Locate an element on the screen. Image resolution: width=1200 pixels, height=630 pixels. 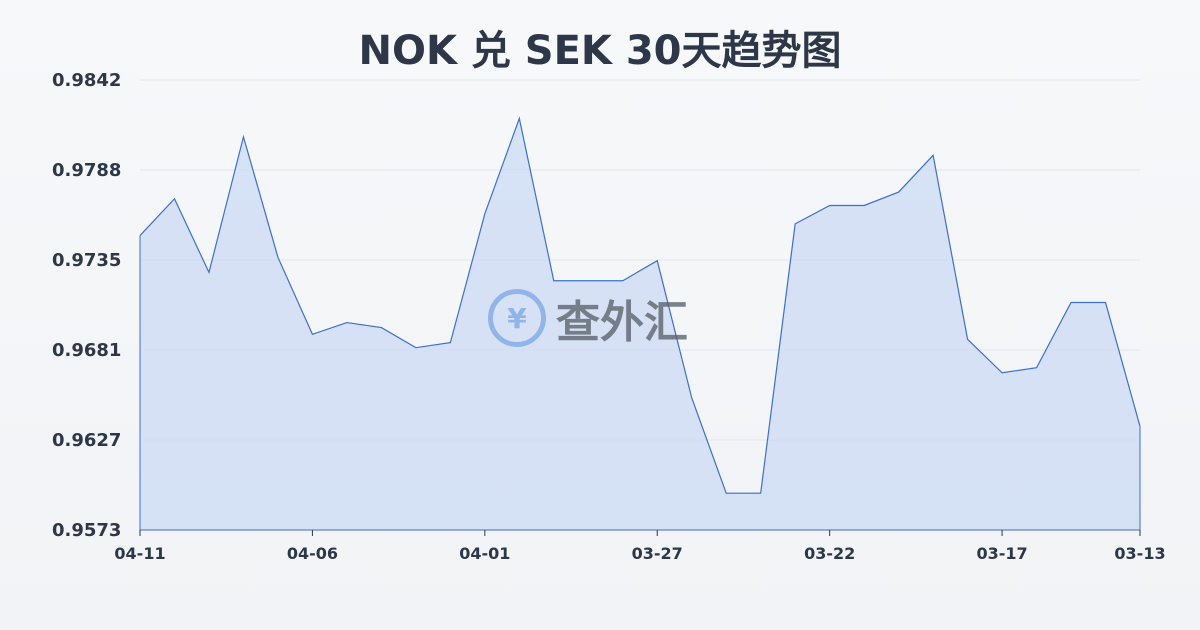
watermark: ¥ 查外汇 is located at coordinates (588, 318).